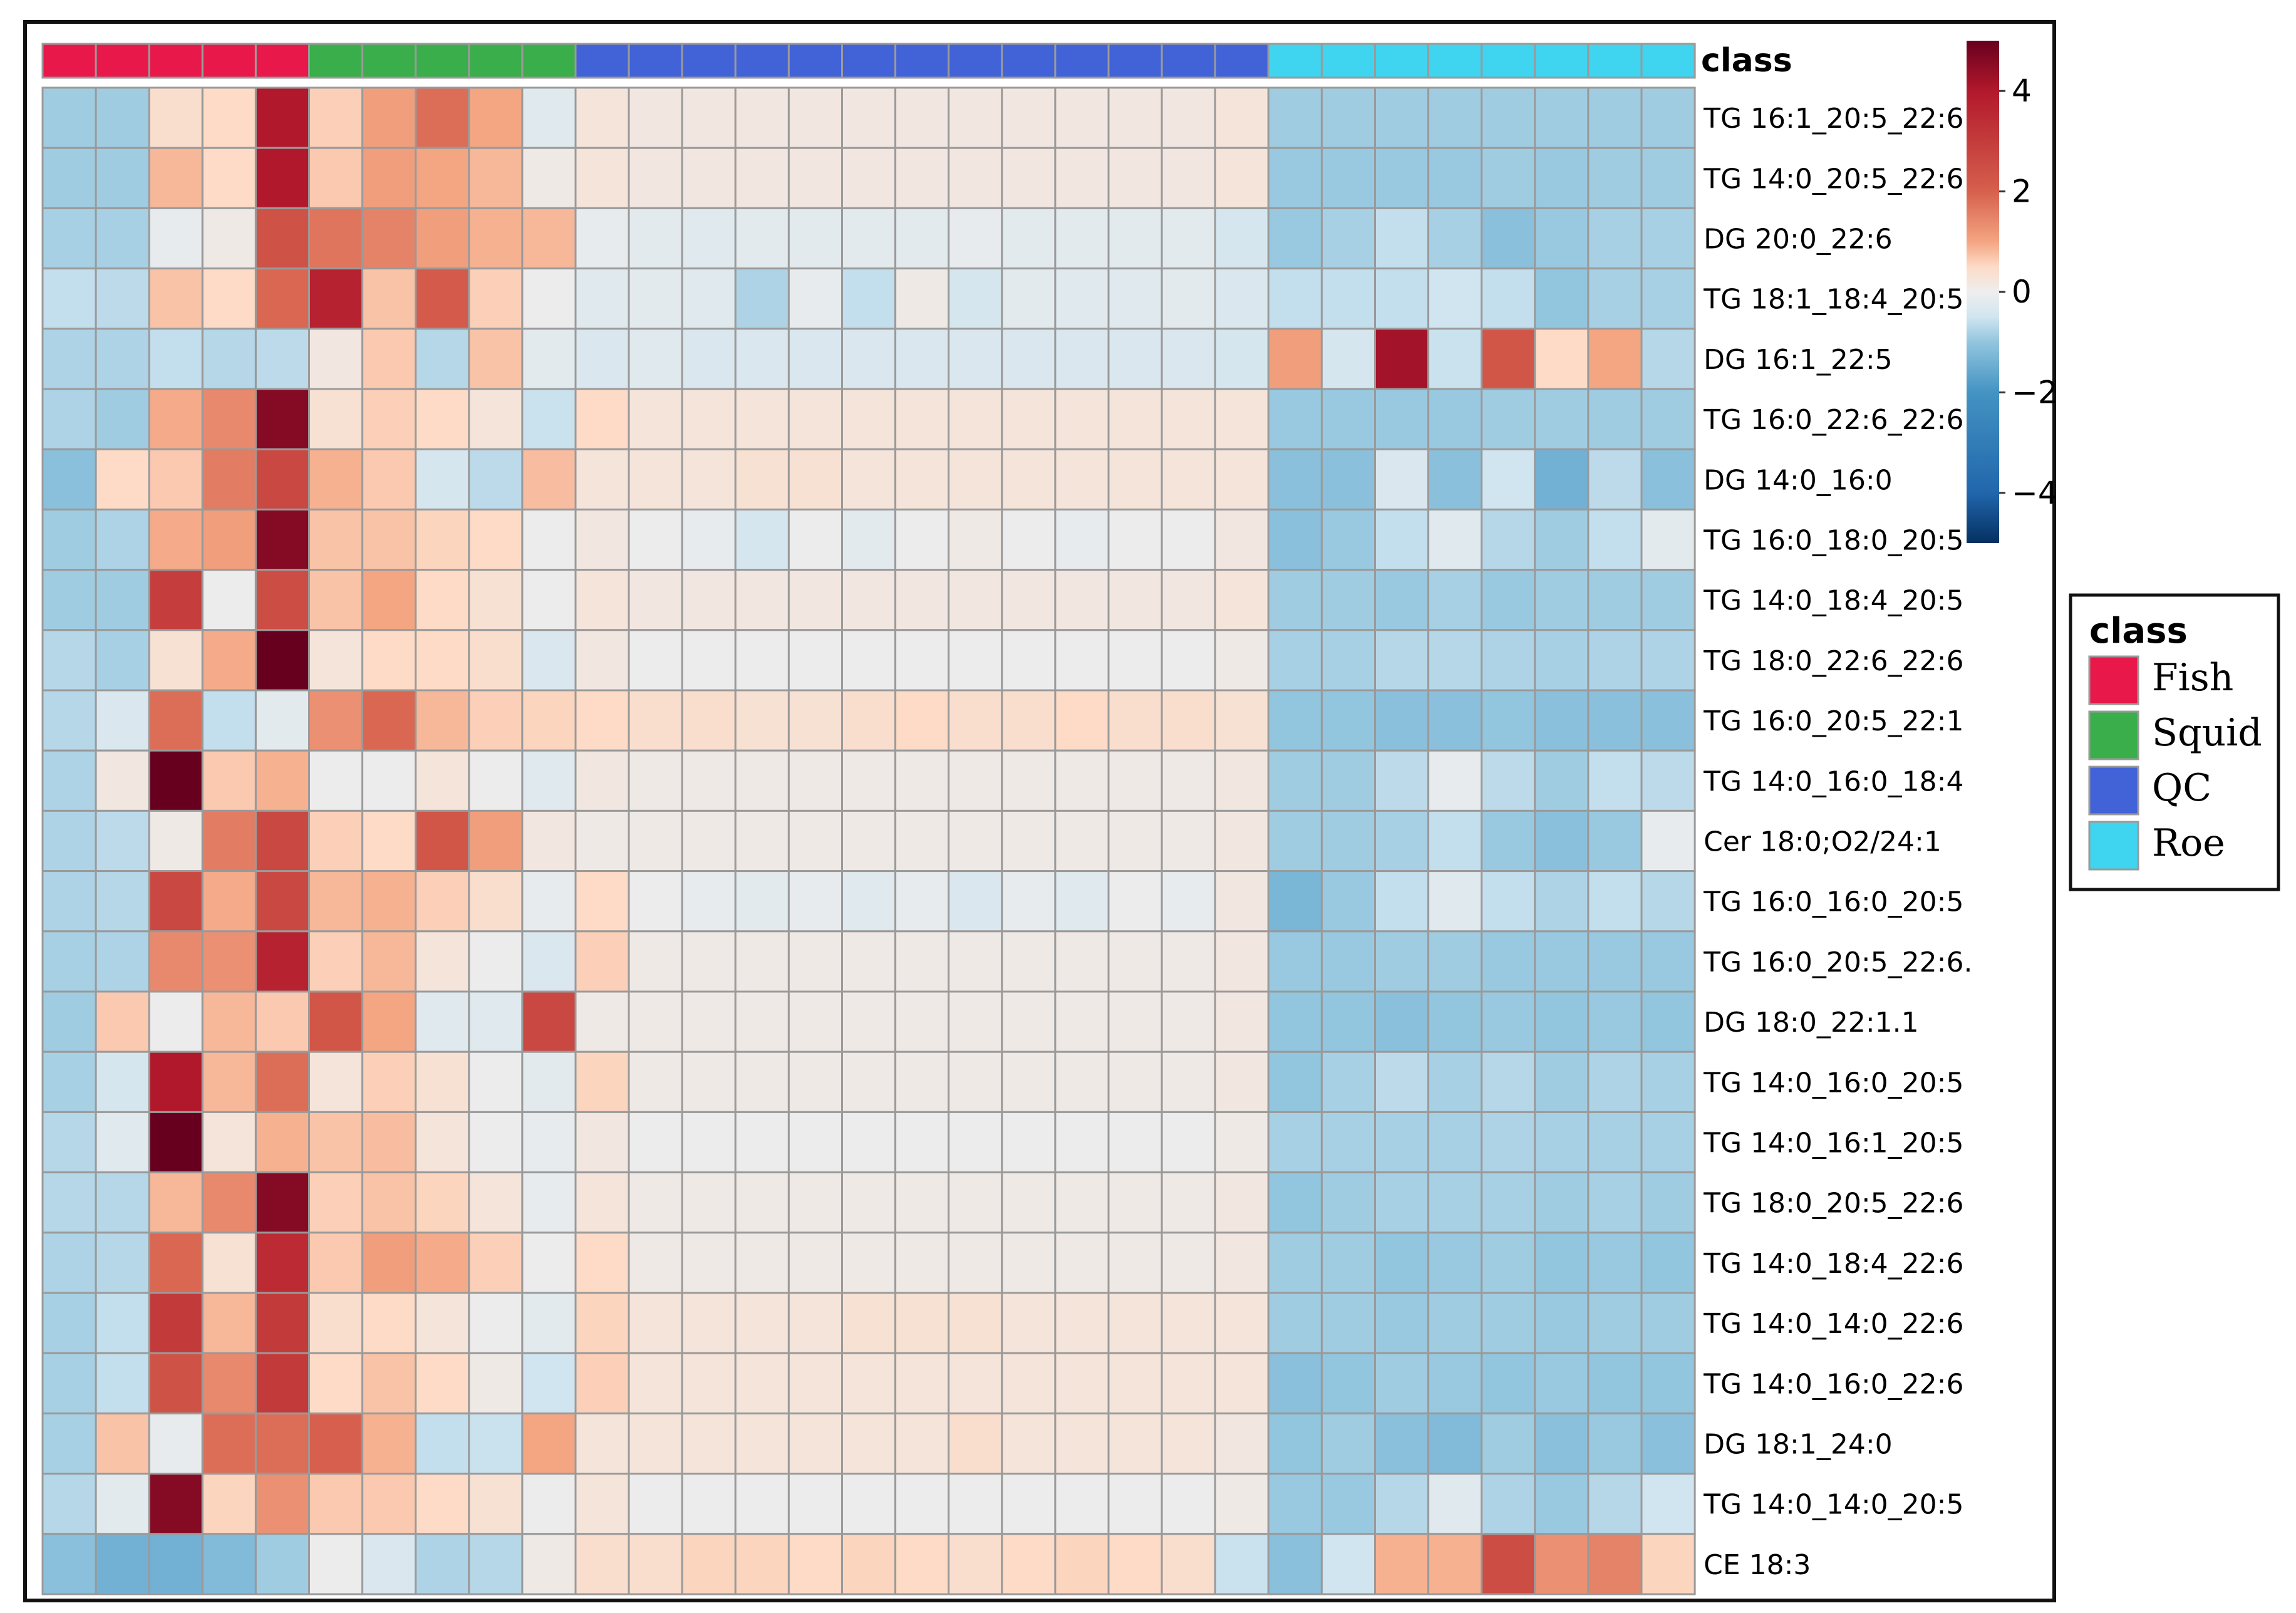 The height and width of the screenshot is (1613, 2296). I want to click on row-label: TG 18:0_20:5_22:6, so click(1833, 1204).